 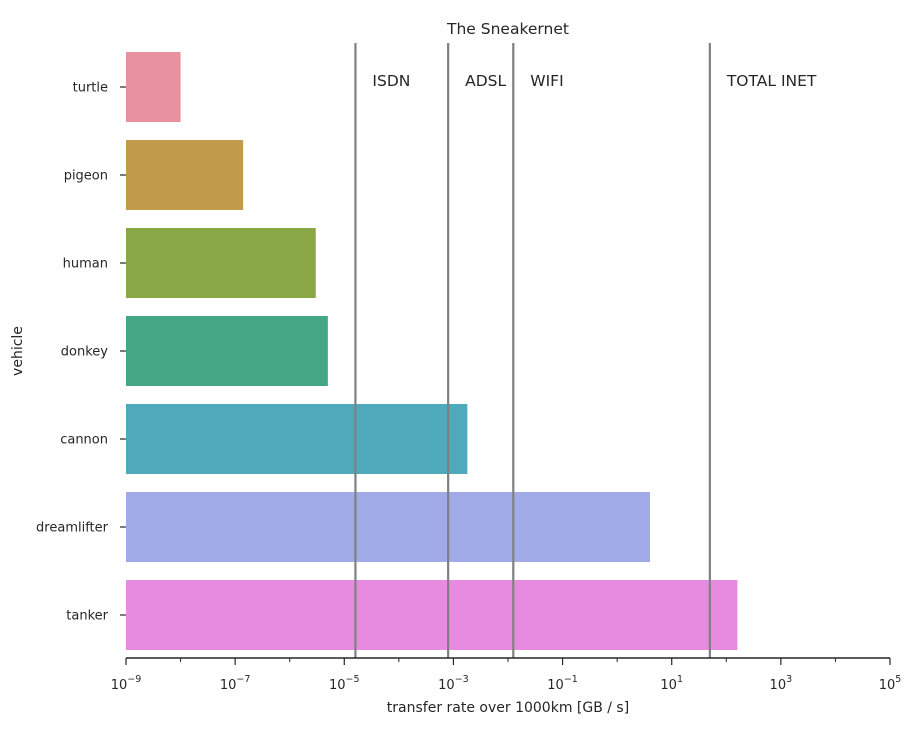 I want to click on bar-tanker, so click(x=432, y=615).